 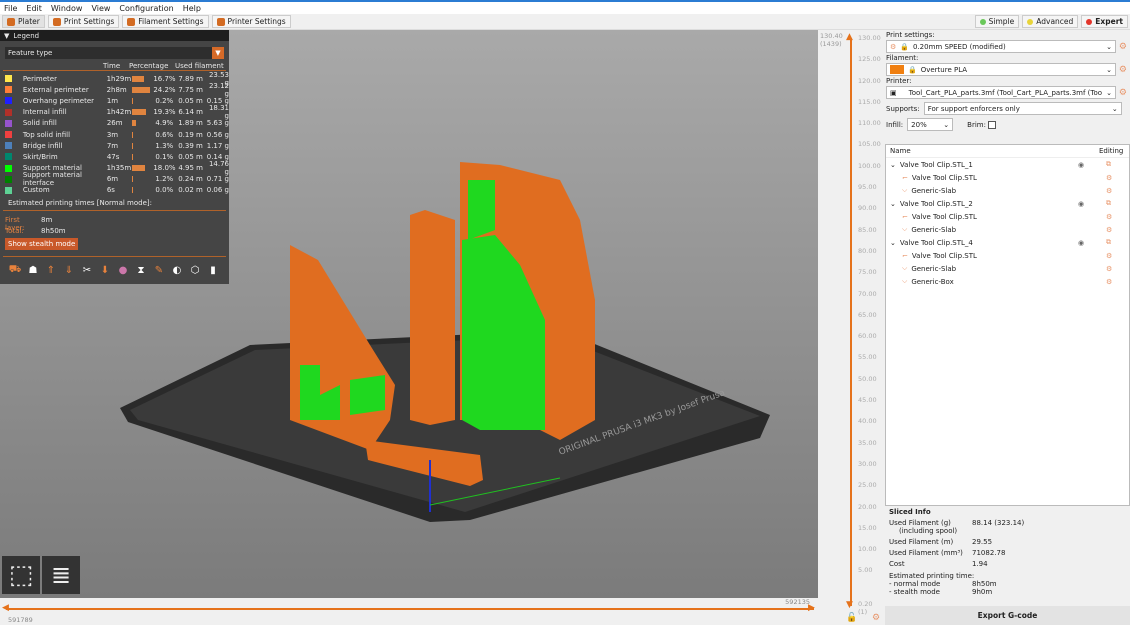 I want to click on menu-window: Window, so click(x=66, y=8).